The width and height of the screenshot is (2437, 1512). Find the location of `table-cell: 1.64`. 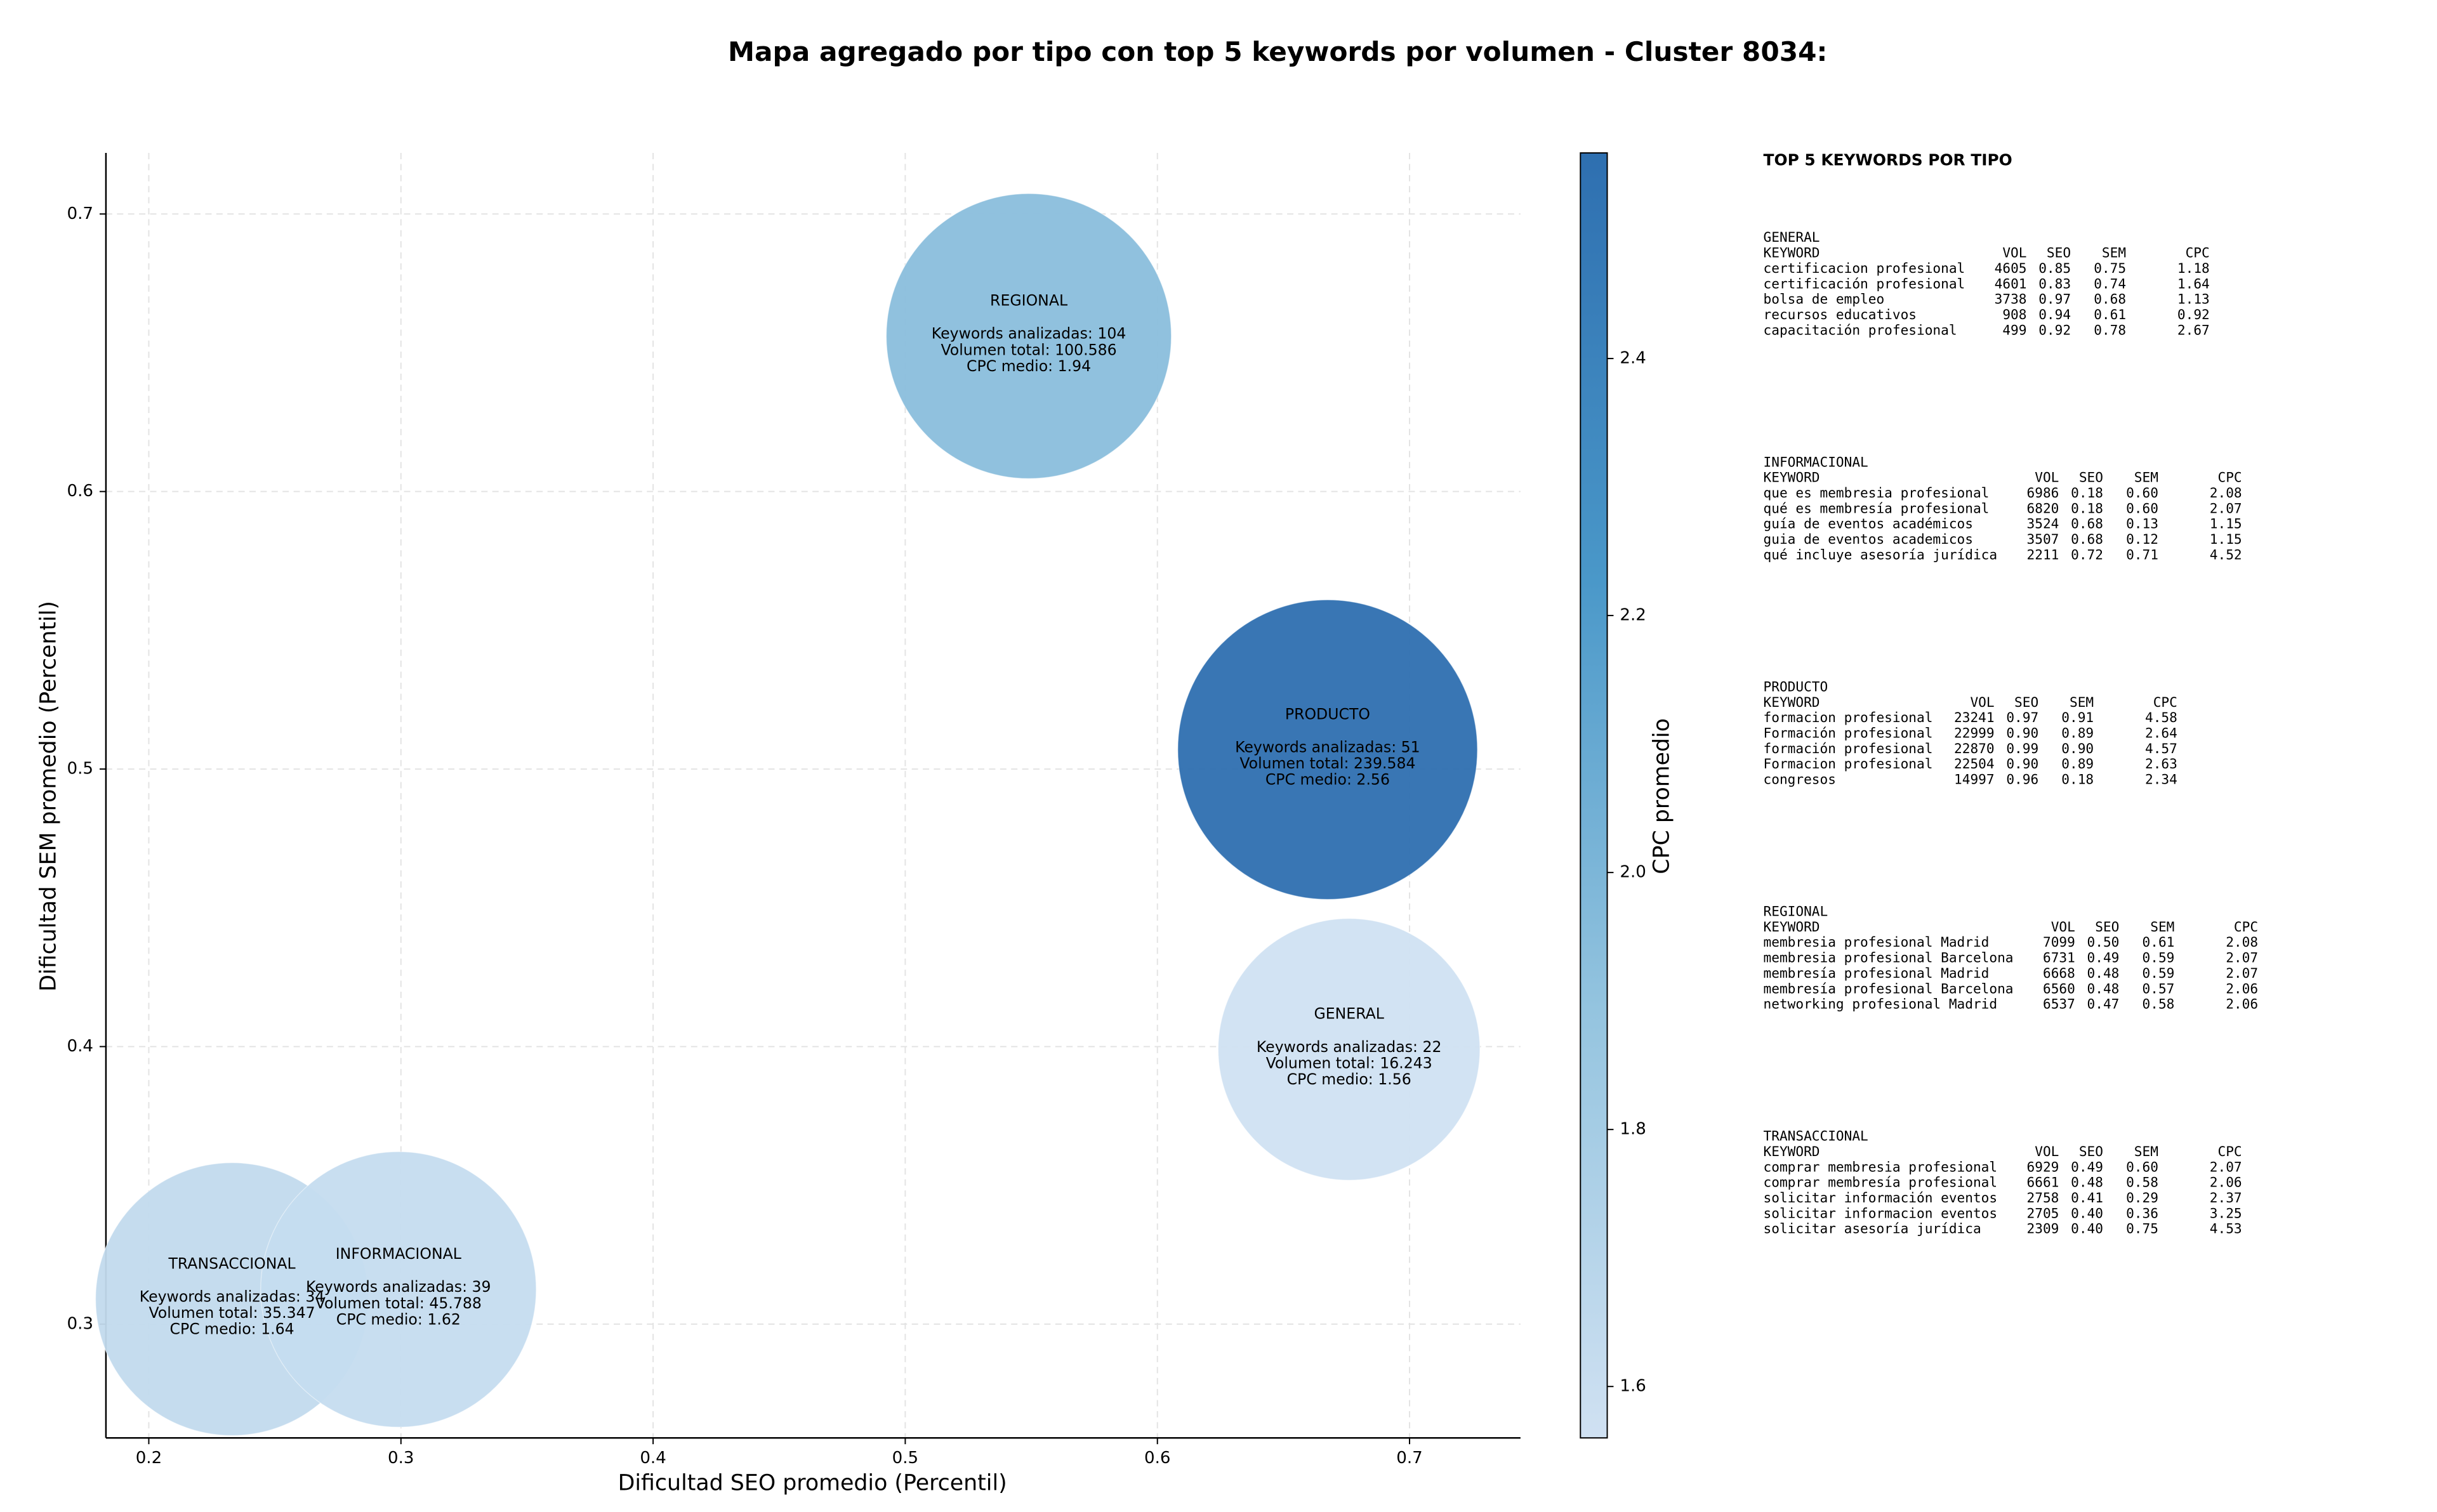

table-cell: 1.64 is located at coordinates (2193, 283).